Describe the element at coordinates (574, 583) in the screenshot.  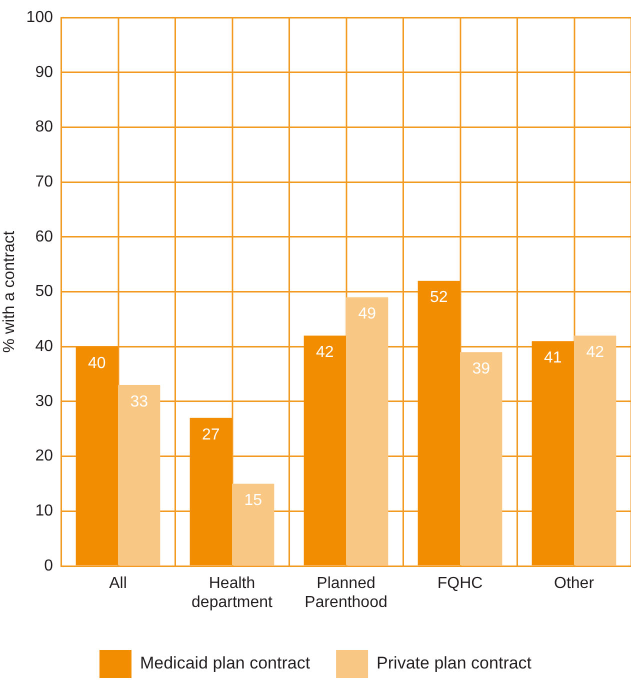
I see `x-tick-label: Other` at that location.